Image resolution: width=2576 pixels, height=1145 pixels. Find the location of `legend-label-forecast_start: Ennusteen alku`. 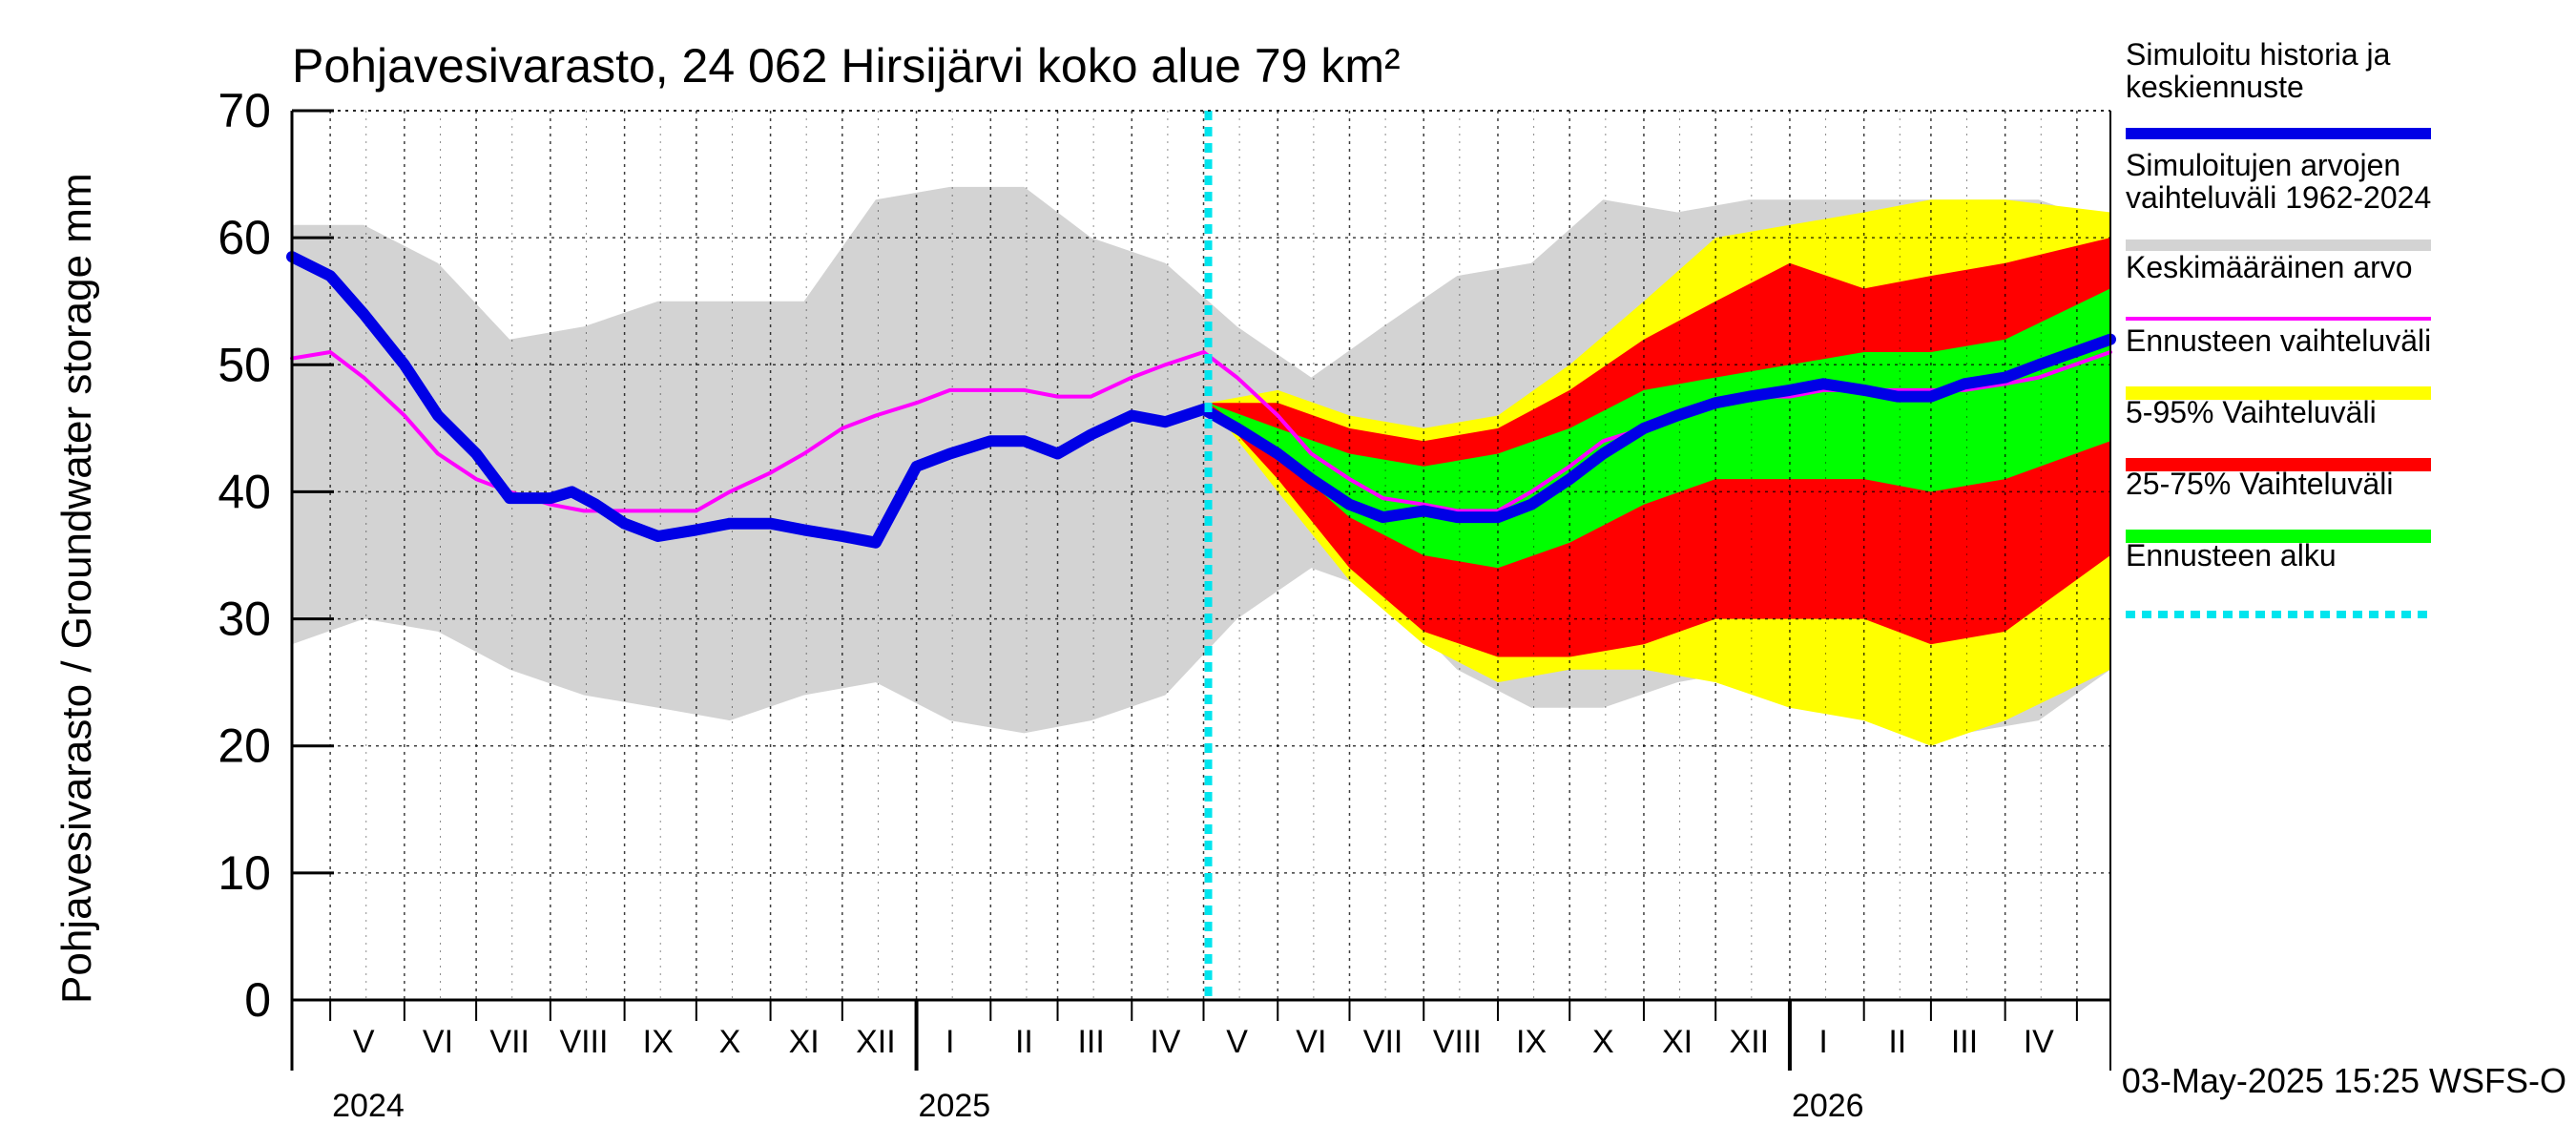

legend-label-forecast_start: Ennusteen alku is located at coordinates (2231, 555).